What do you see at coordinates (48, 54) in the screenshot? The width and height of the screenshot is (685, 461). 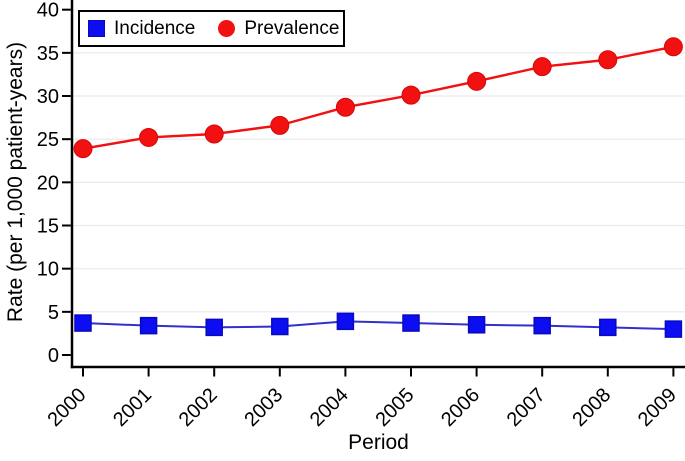 I see `y-tick-label: 35` at bounding box center [48, 54].